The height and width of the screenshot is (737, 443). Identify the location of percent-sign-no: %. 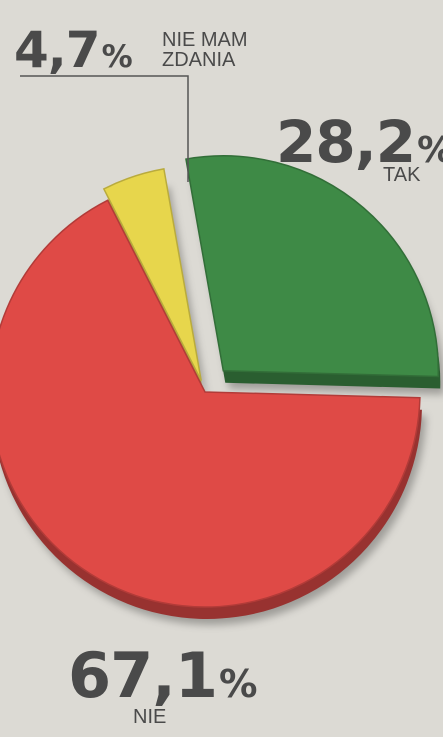
(237, 684).